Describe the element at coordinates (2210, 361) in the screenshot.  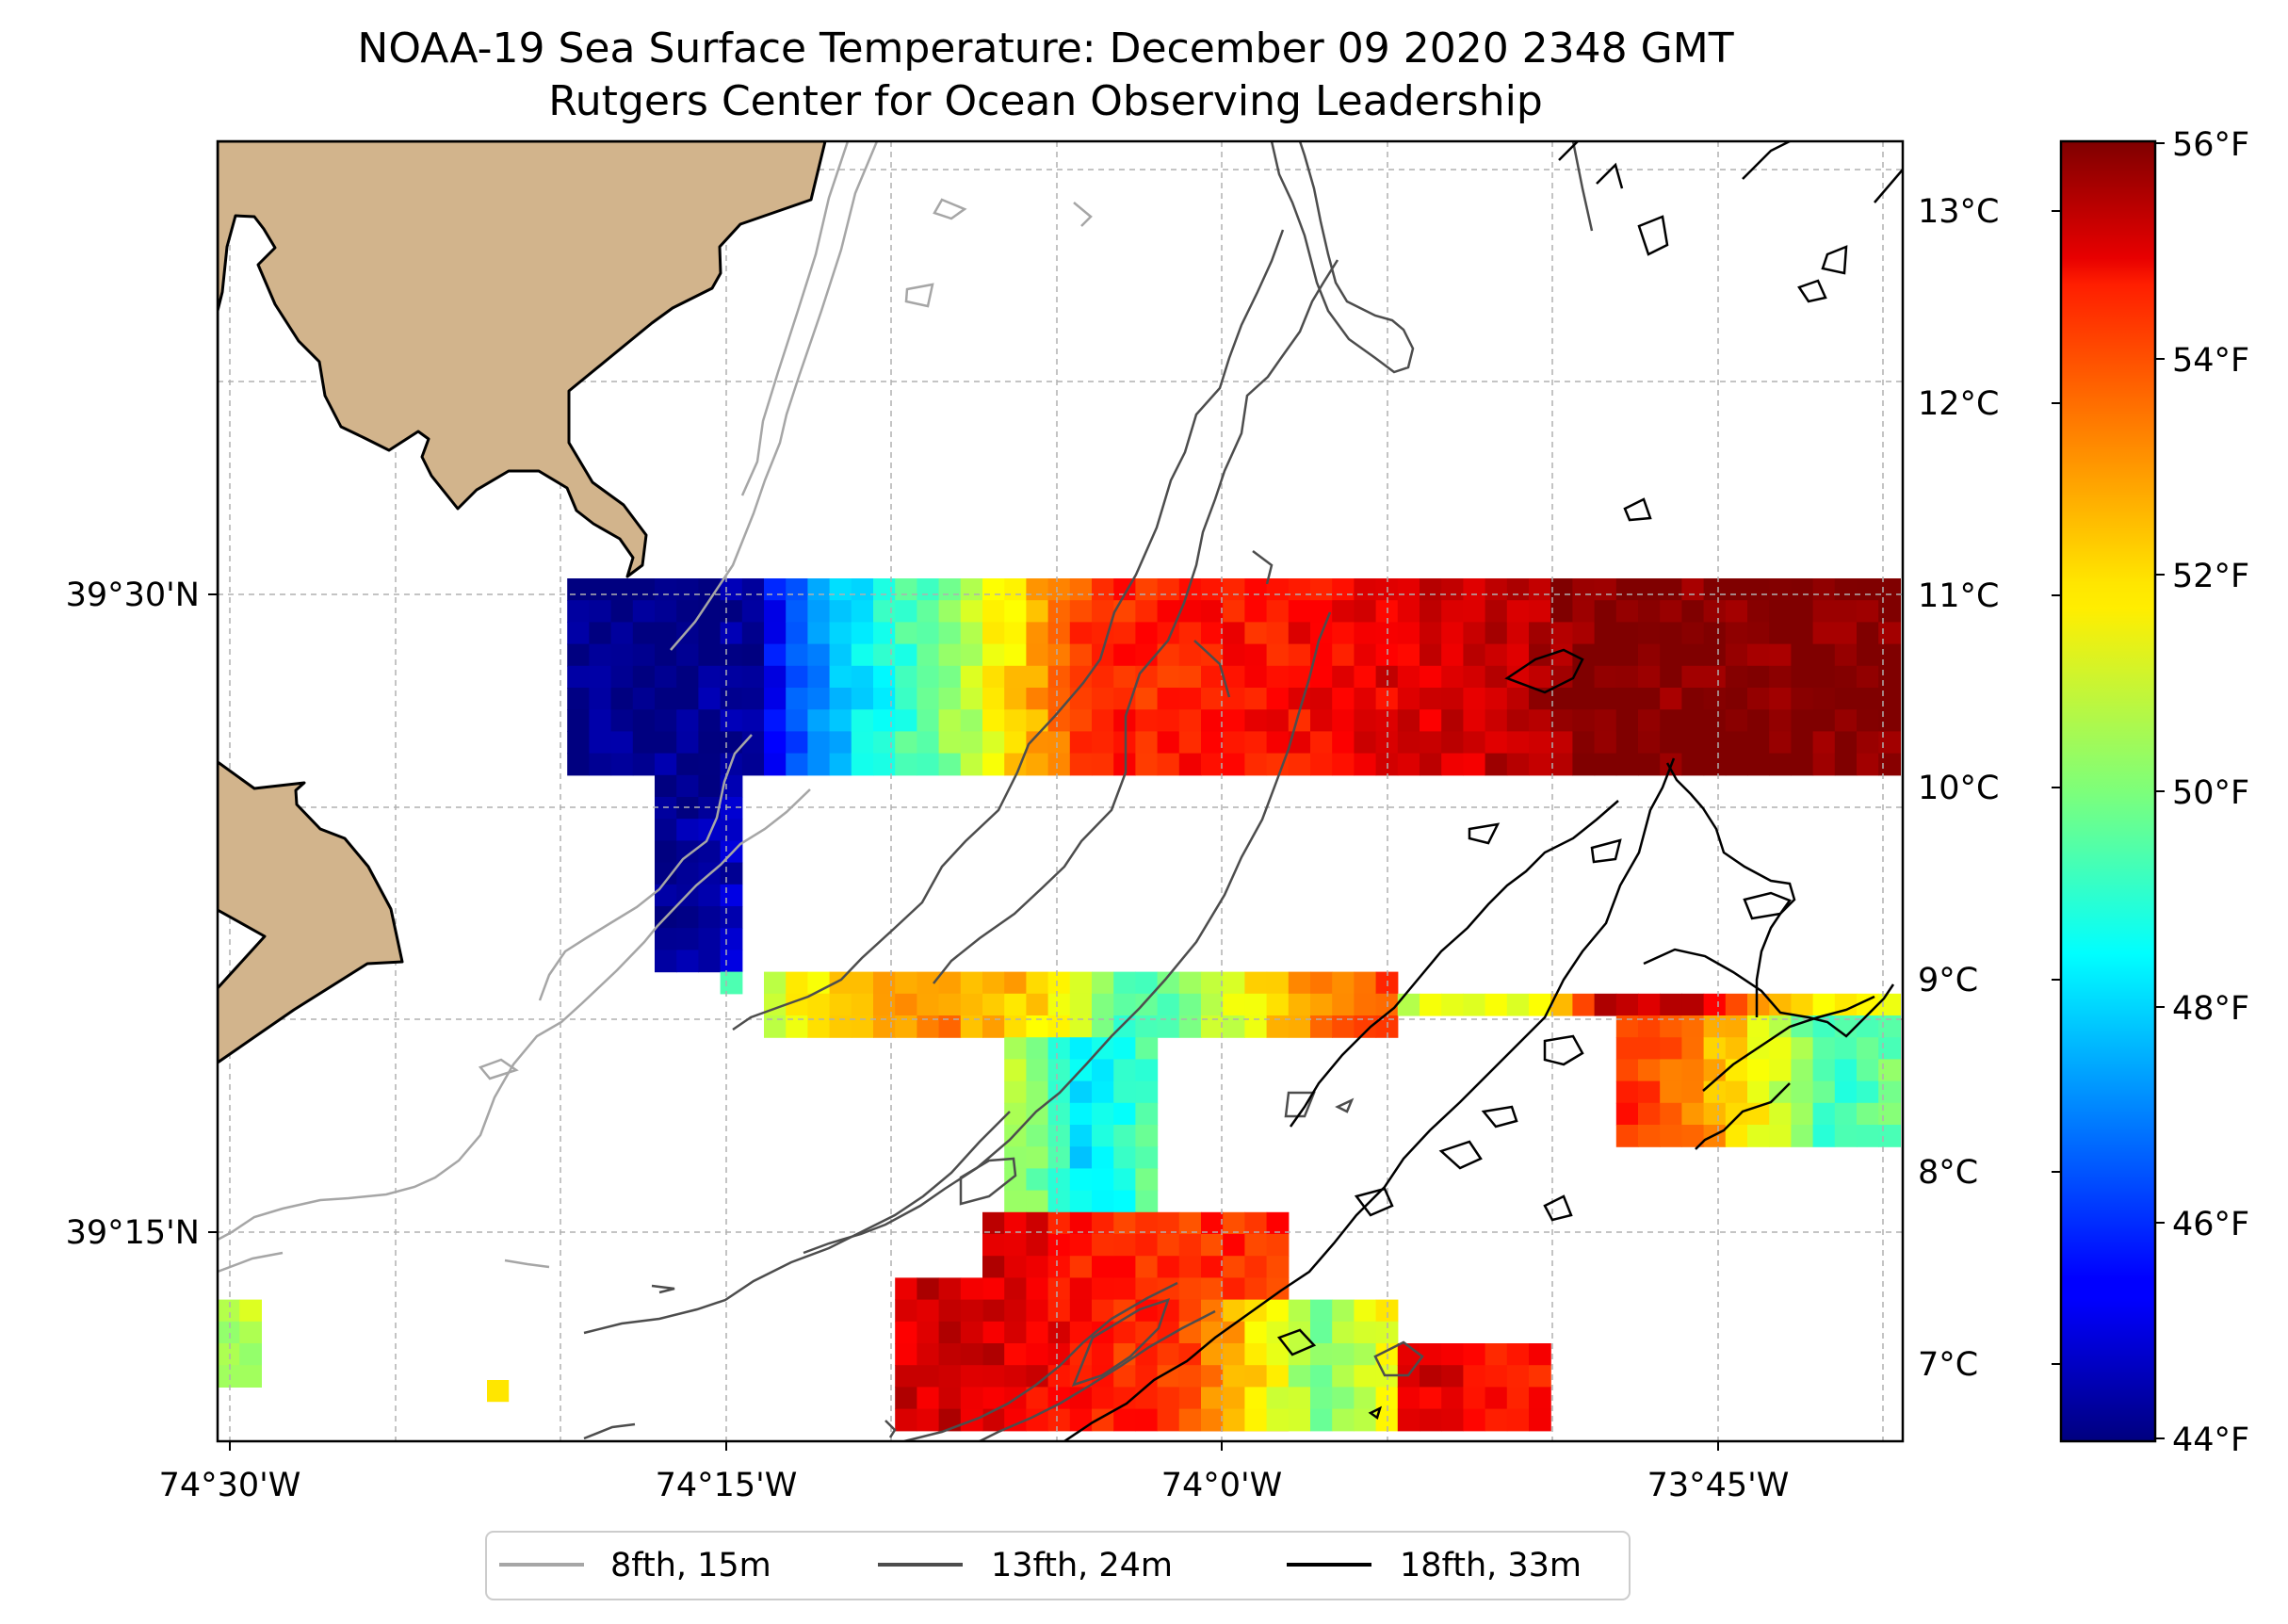
I see `fahrenheit-tick-2: 54°F` at that location.